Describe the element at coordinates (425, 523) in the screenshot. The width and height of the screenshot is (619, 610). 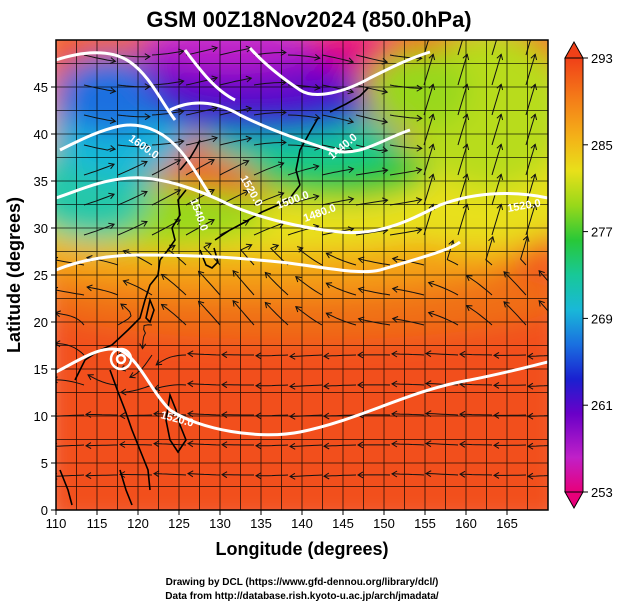
I see `x-tick-label: 155` at that location.